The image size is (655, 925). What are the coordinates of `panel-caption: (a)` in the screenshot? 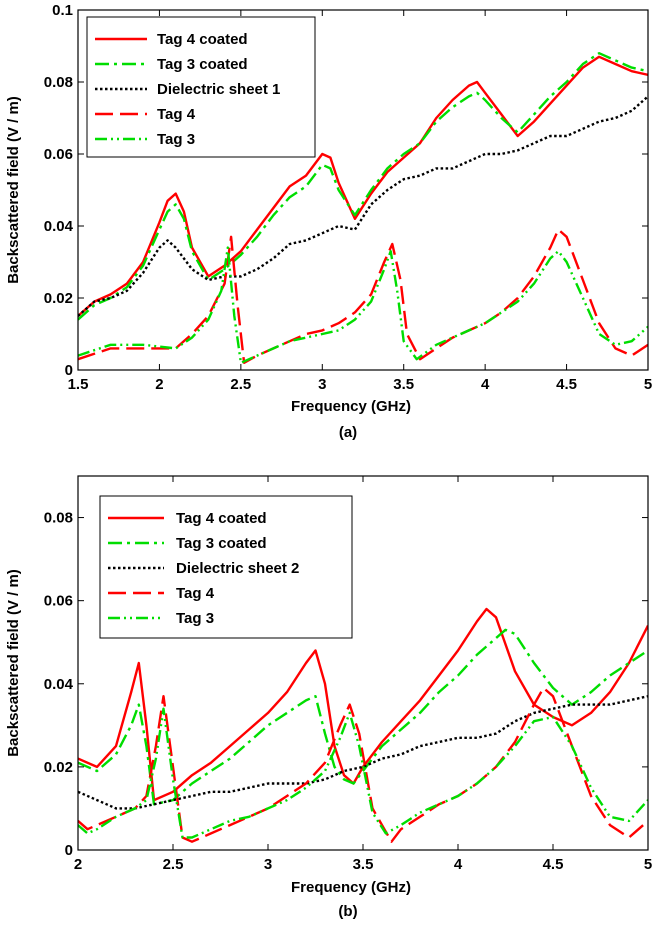 It's located at (348, 432).